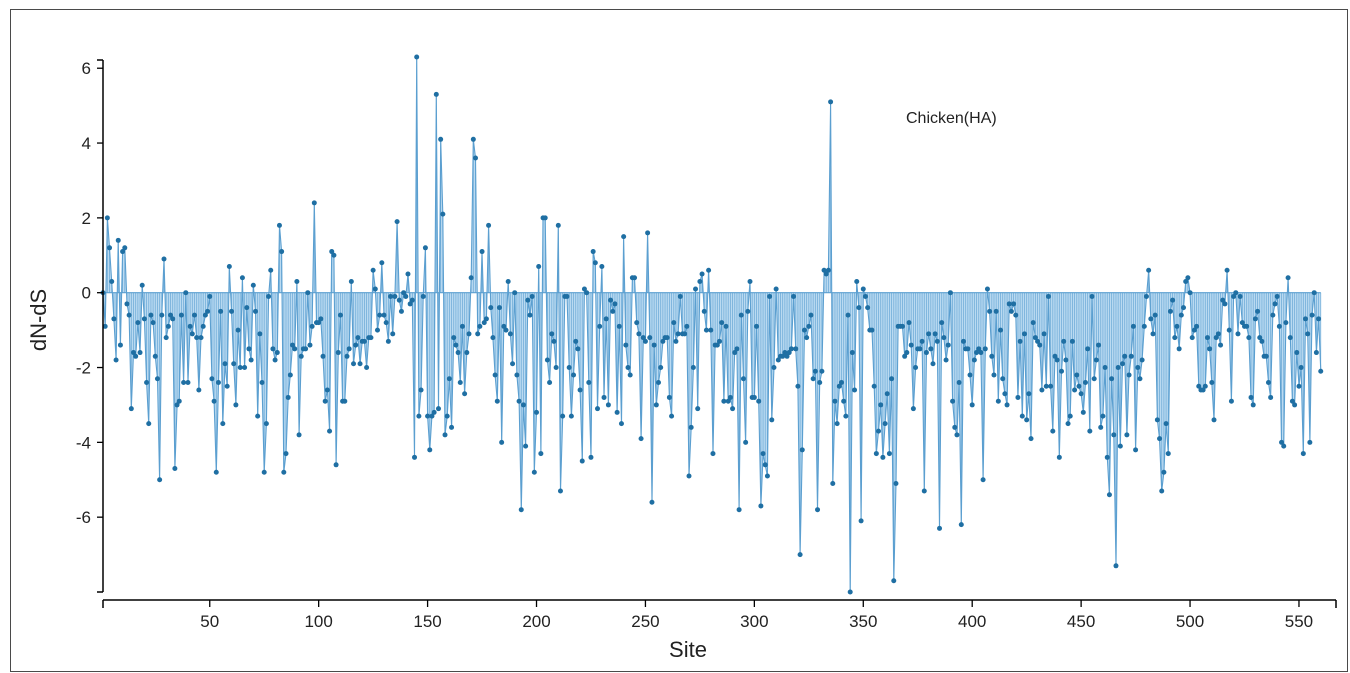 The width and height of the screenshot is (1350, 673). What do you see at coordinates (1081, 621) in the screenshot?
I see `x-tick-label-450: 450` at bounding box center [1081, 621].